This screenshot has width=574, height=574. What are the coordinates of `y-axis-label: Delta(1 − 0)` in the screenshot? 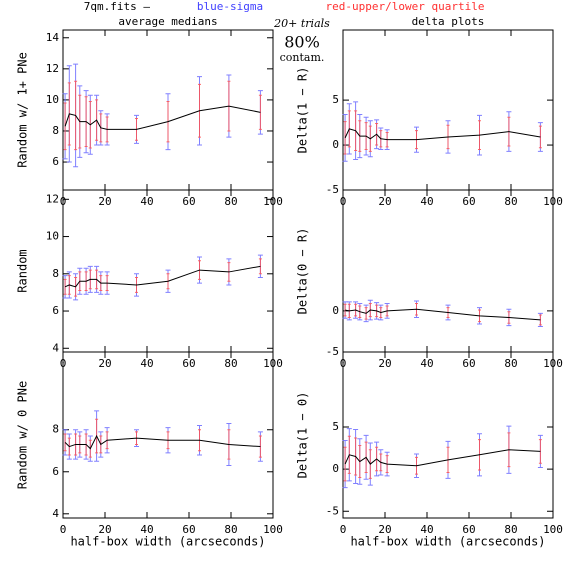 It's located at (303, 435).